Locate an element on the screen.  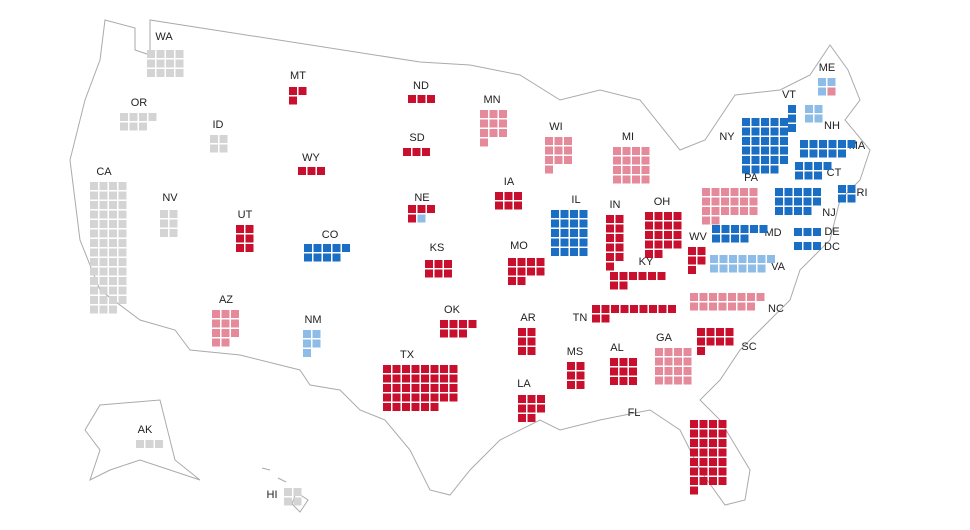
state-label: WV is located at coordinates (698, 237).